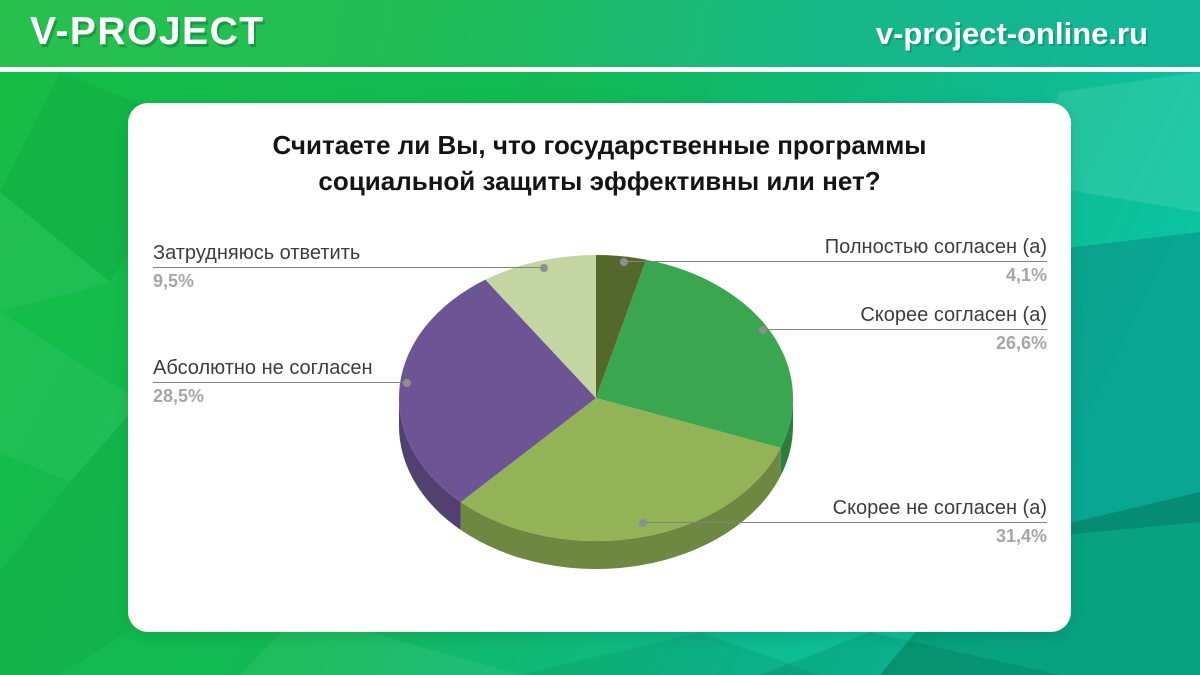 Image resolution: width=1200 pixels, height=675 pixels. Describe the element at coordinates (1026, 275) in the screenshot. I see `slice-percent: 4,1%` at that location.